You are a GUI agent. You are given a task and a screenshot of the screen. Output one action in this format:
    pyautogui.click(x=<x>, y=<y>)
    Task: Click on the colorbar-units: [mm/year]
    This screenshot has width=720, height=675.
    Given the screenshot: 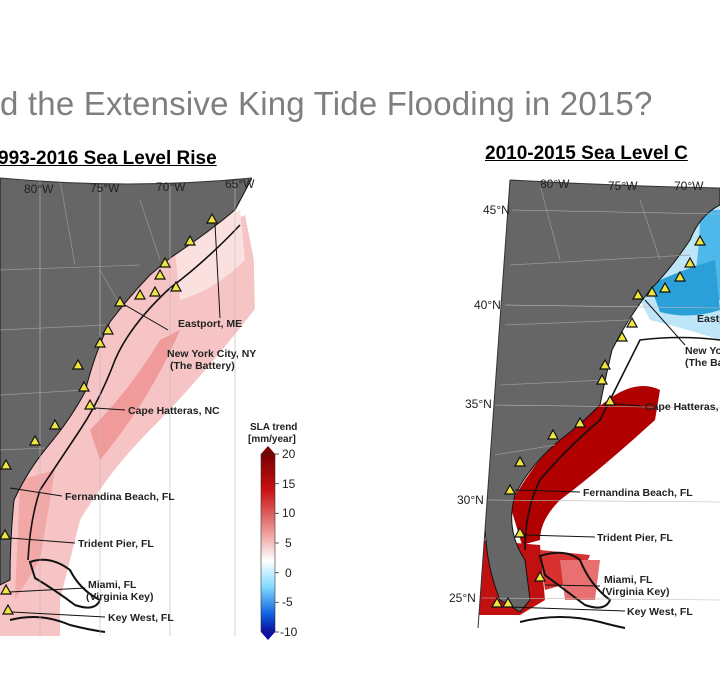 What is the action you would take?
    pyautogui.click(x=272, y=439)
    